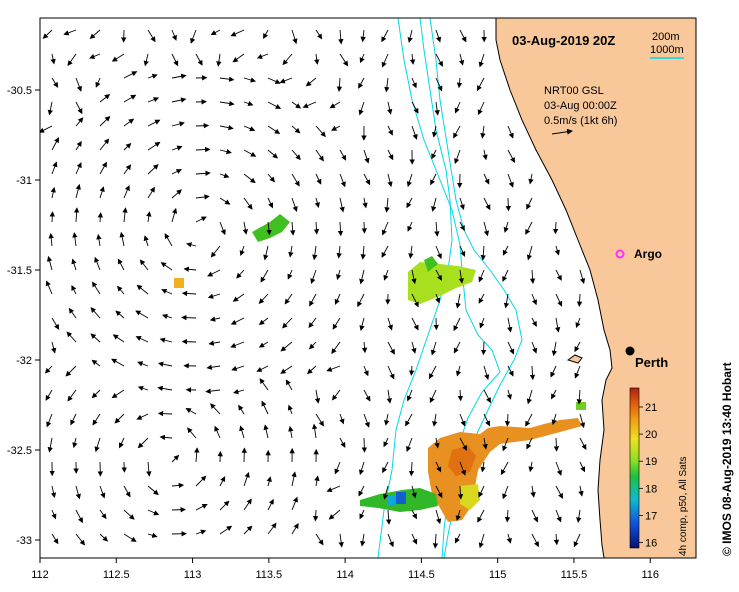 The height and width of the screenshot is (592, 739). I want to click on island, so click(574, 359).